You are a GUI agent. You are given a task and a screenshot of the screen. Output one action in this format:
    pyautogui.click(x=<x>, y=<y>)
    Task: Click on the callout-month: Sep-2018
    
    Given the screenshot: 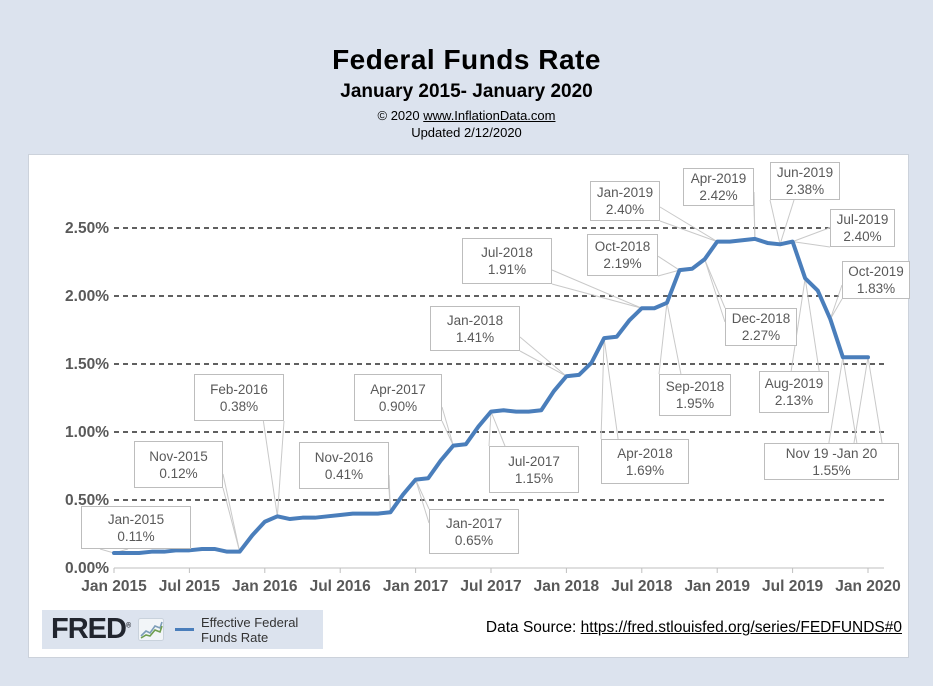 What is the action you would take?
    pyautogui.click(x=695, y=386)
    